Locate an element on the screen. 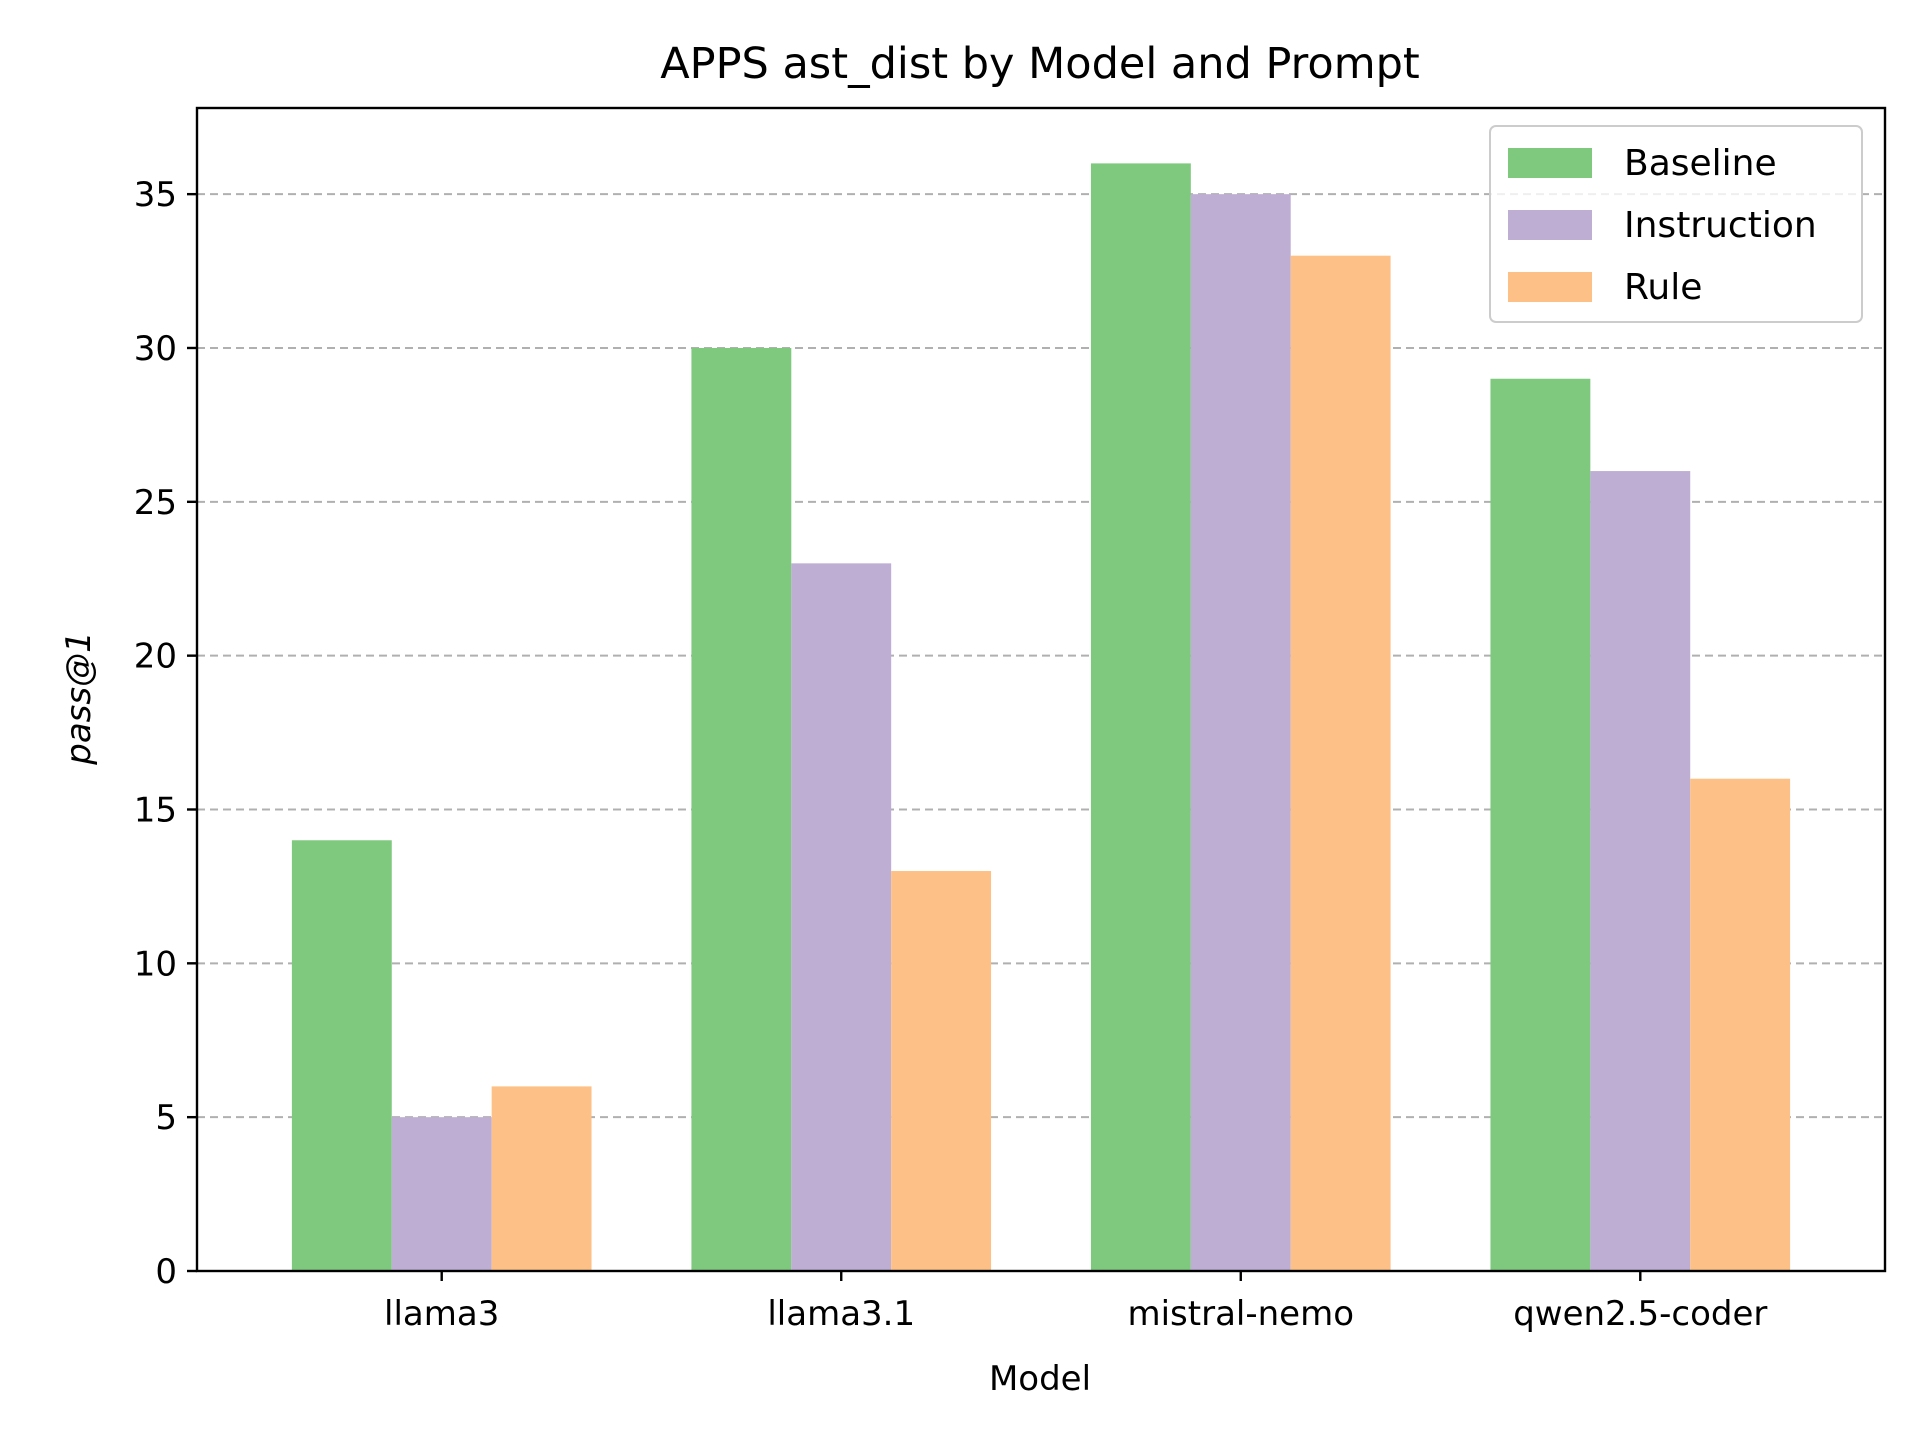 The width and height of the screenshot is (1920, 1440). legend-label-rule: Rule is located at coordinates (1663, 287).